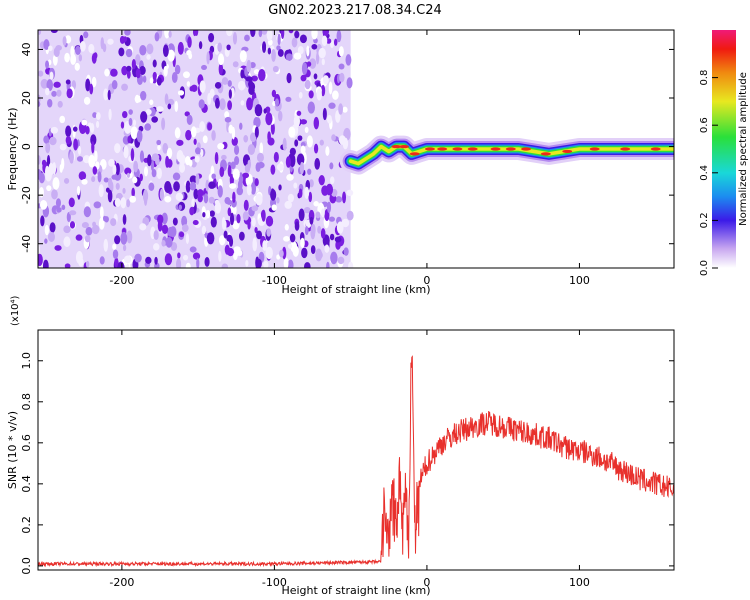 The width and height of the screenshot is (750, 600). What do you see at coordinates (26, 566) in the screenshot?
I see `y-tick-label: 0.0` at bounding box center [26, 566].